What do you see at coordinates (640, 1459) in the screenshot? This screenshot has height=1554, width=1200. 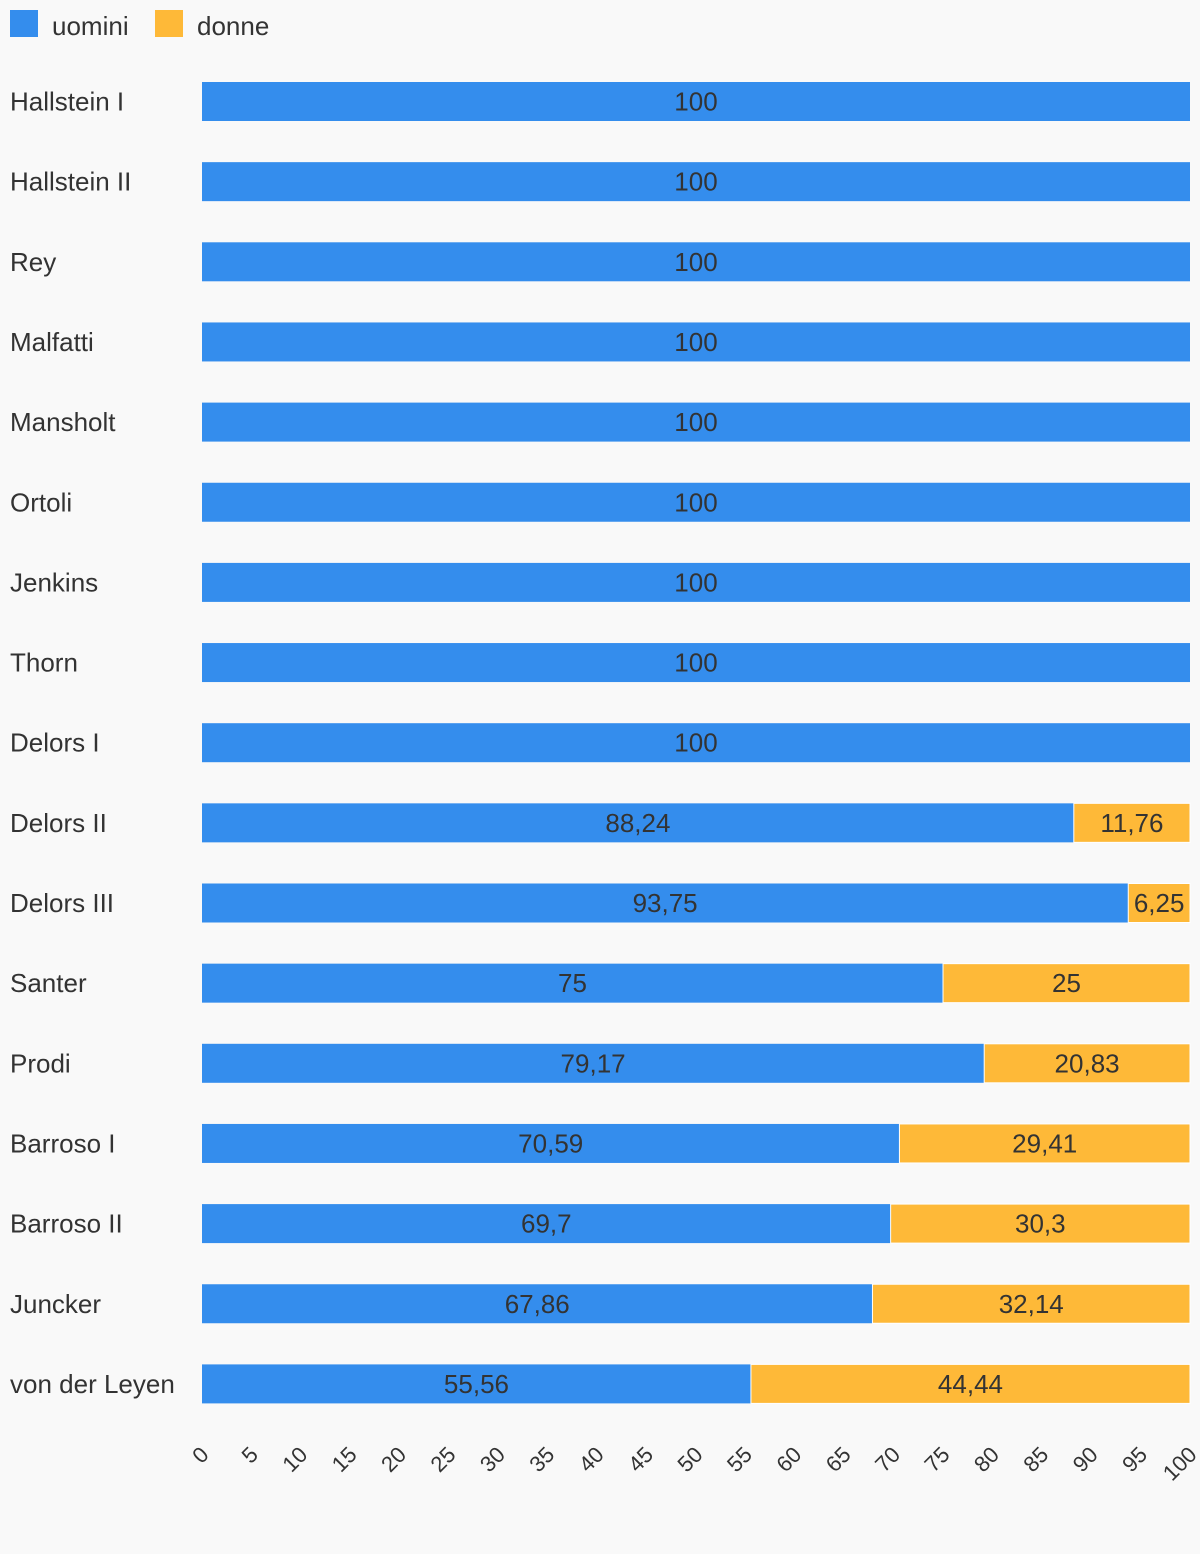 I see `x-tick-label: 45` at bounding box center [640, 1459].